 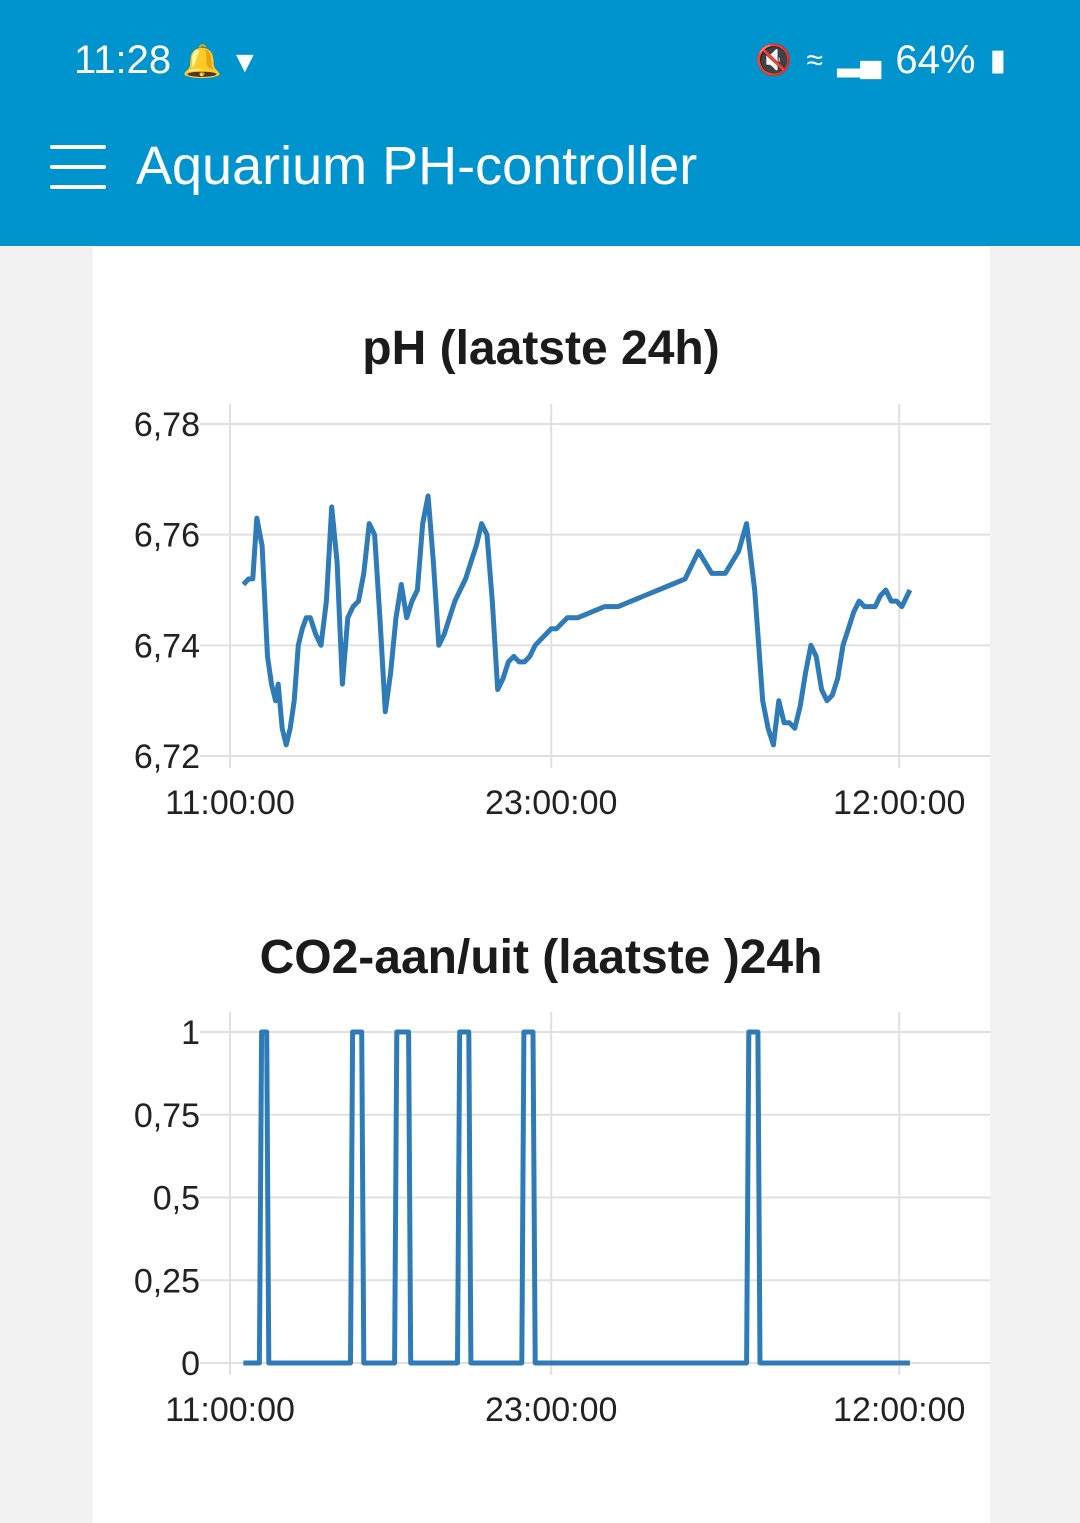 I want to click on shield-icon: ▼, so click(x=245, y=62).